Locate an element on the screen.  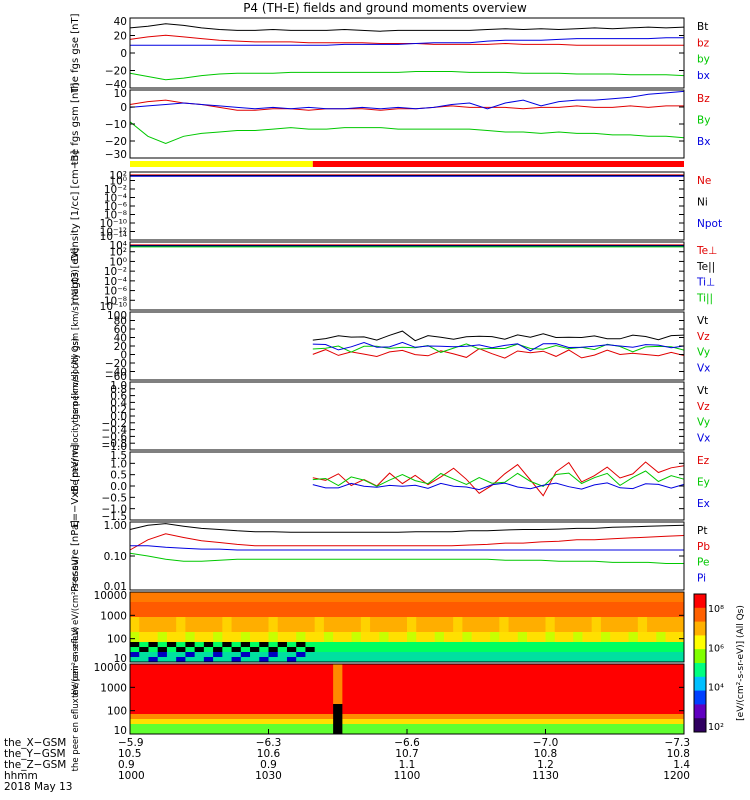
legend-bz: bz is located at coordinates (703, 43).